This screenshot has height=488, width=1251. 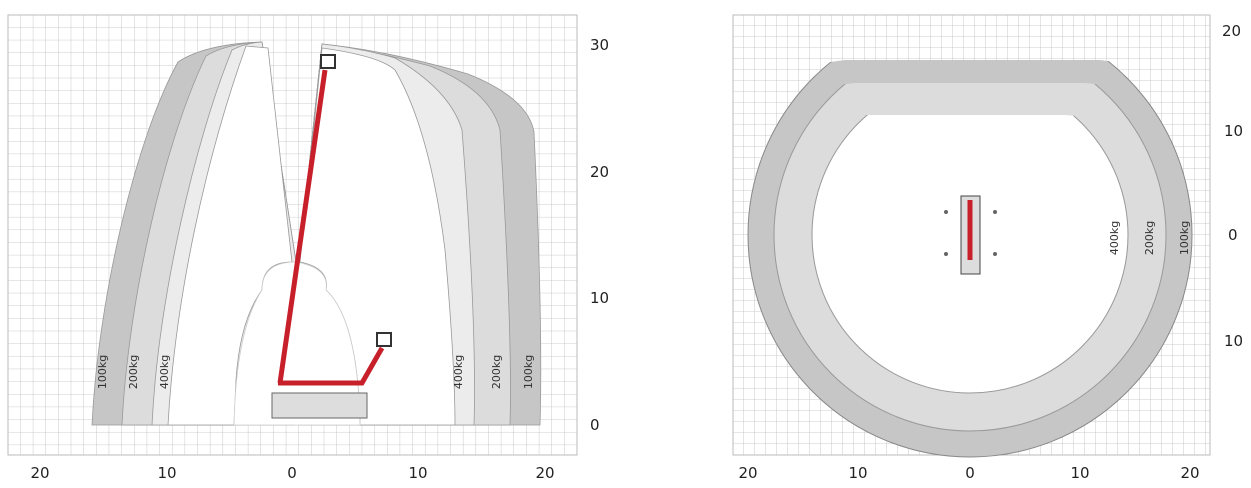 What do you see at coordinates (331, 236) in the screenshot?
I see `platform` at bounding box center [331, 236].